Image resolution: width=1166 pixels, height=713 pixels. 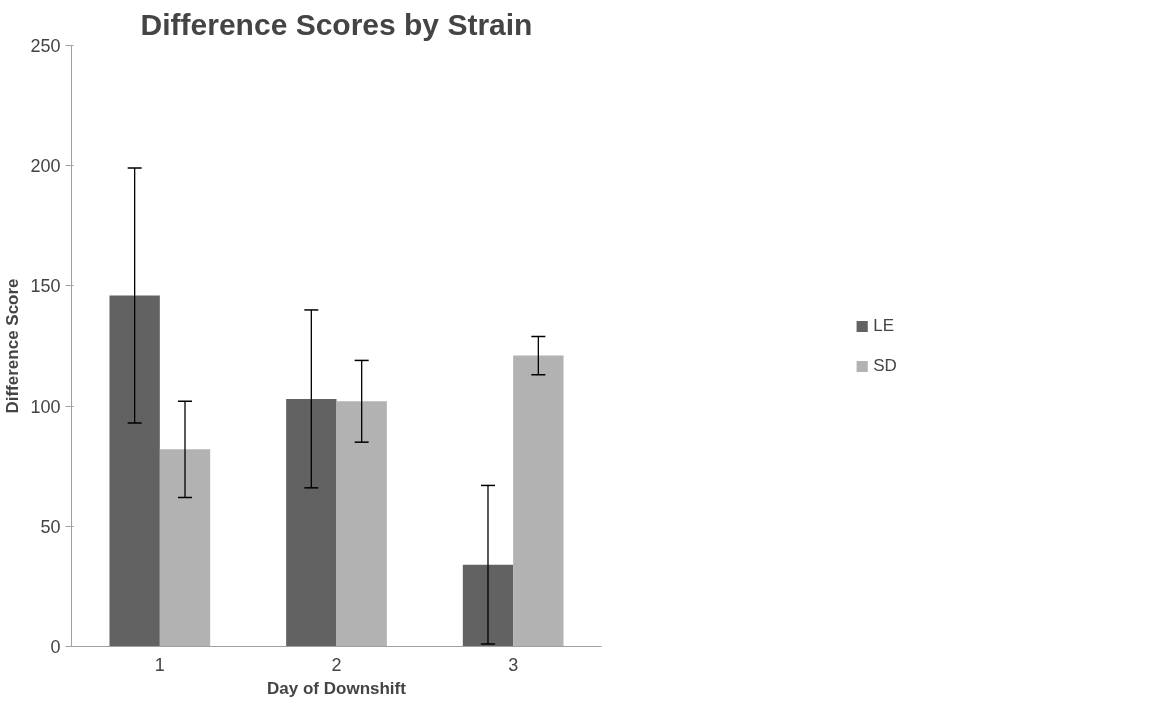 I want to click on y-tick-label: 200, so click(x=45, y=166).